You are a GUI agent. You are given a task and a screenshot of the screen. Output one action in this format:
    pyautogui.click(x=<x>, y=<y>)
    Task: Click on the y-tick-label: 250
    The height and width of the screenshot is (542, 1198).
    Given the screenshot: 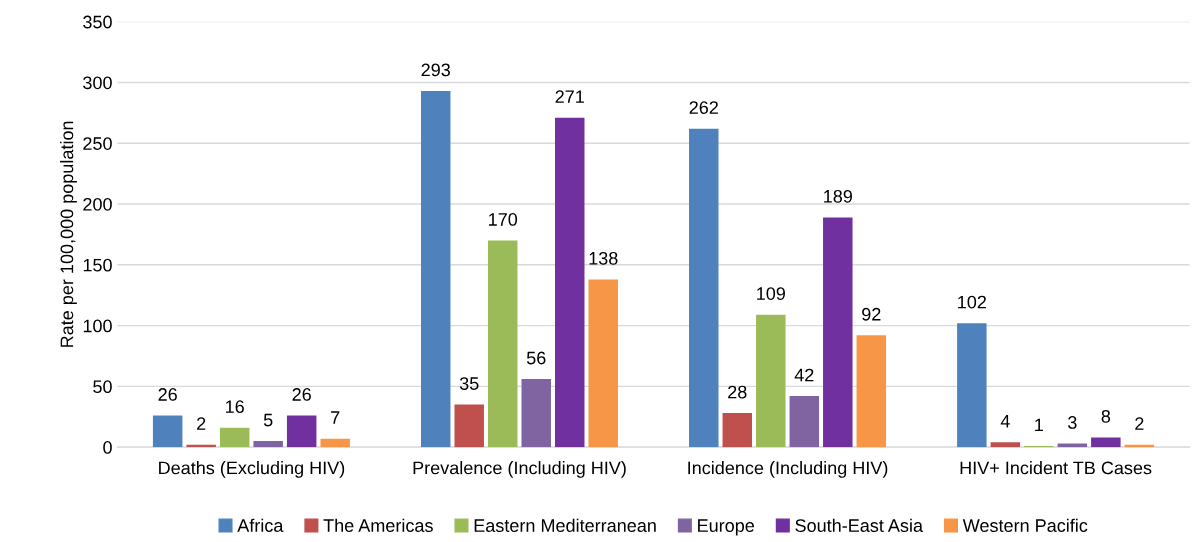 What is the action you would take?
    pyautogui.click(x=97, y=143)
    